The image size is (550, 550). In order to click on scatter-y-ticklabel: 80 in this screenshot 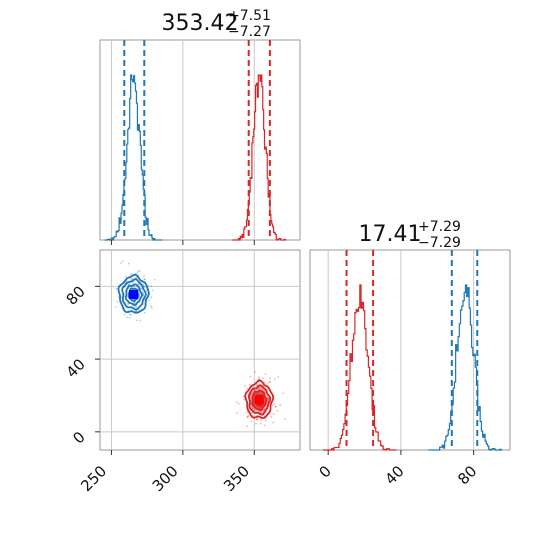, I will do `click(76, 295)`.